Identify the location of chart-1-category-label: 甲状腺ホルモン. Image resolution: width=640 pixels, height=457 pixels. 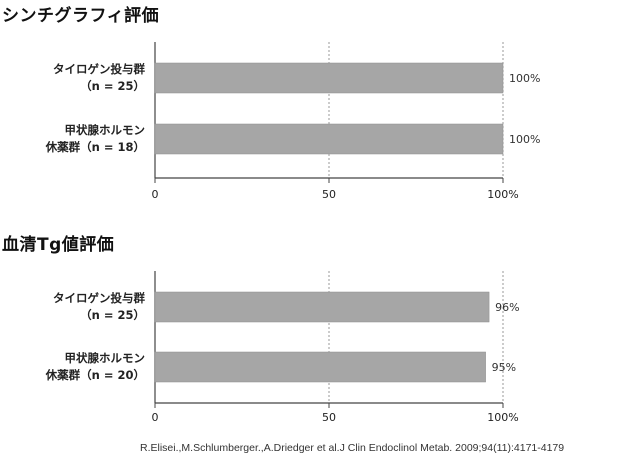
(105, 130).